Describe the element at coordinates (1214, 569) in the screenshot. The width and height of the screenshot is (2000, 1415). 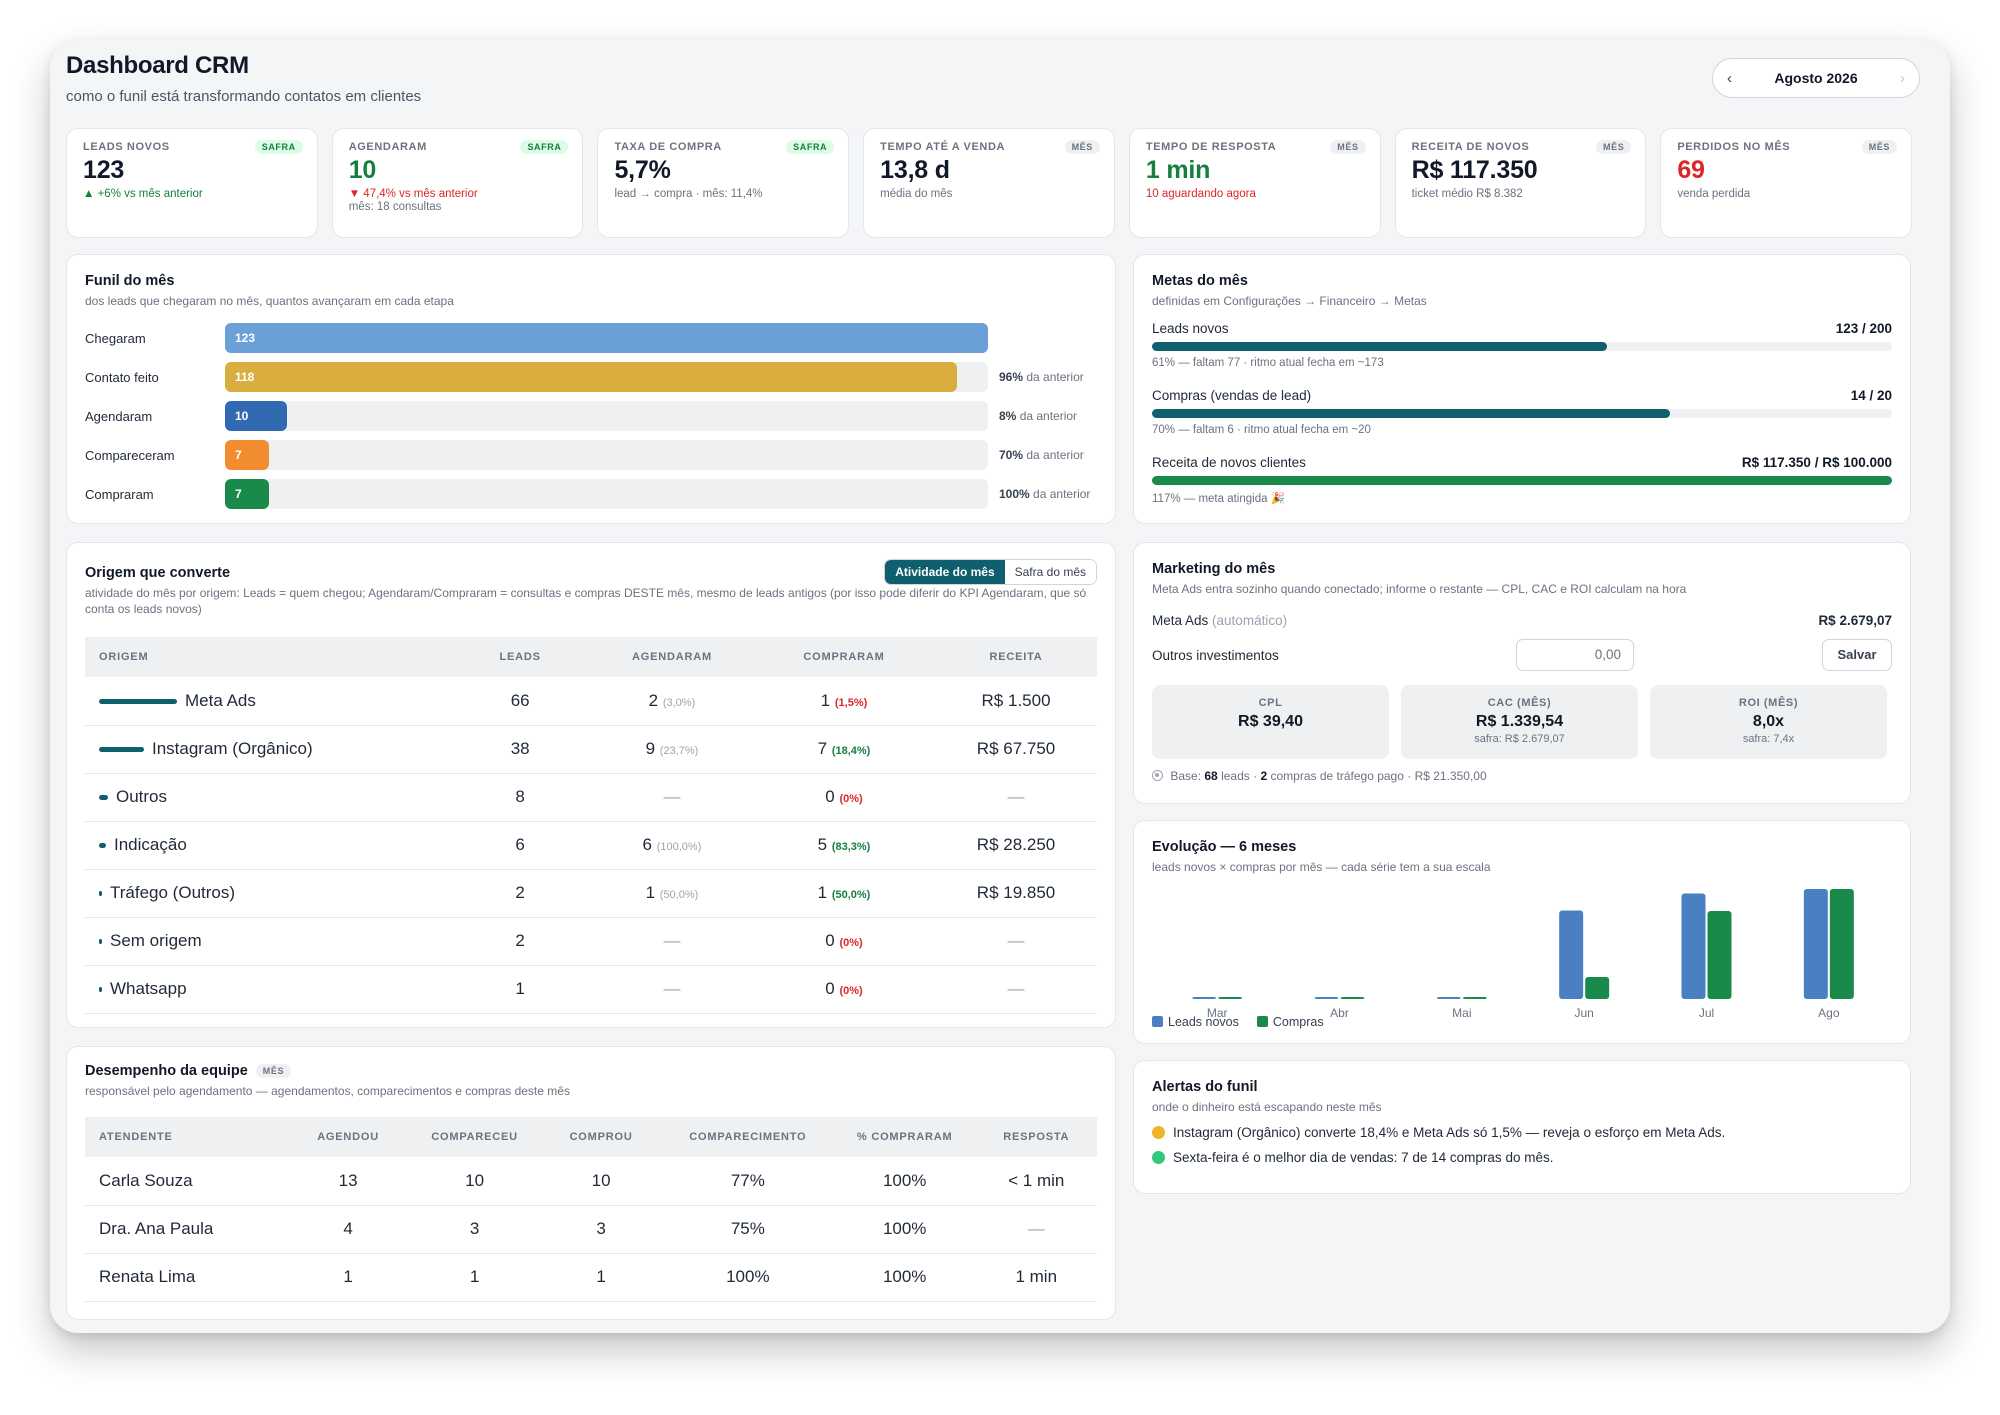
I see `marketing-title: Marketing do mês` at that location.